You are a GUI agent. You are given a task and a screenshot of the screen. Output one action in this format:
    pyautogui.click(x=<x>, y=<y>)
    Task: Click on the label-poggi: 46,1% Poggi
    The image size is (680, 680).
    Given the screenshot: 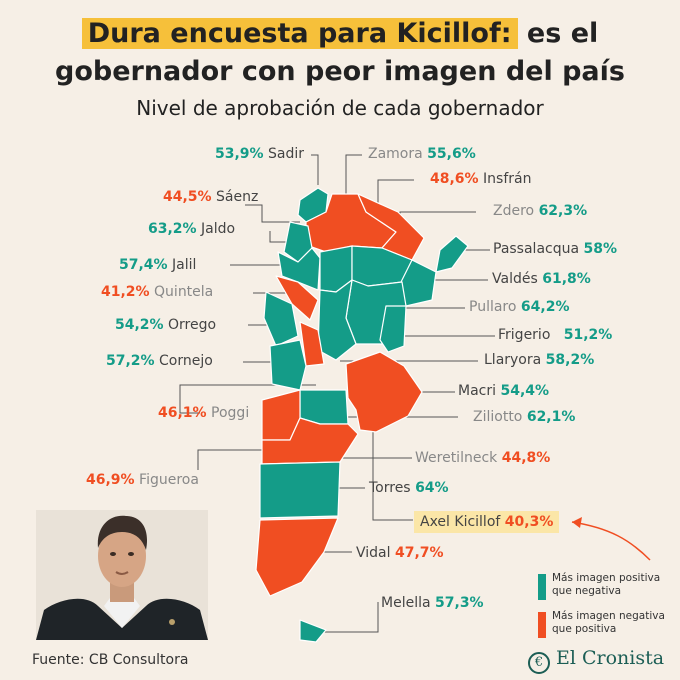 What is the action you would take?
    pyautogui.click(x=204, y=413)
    